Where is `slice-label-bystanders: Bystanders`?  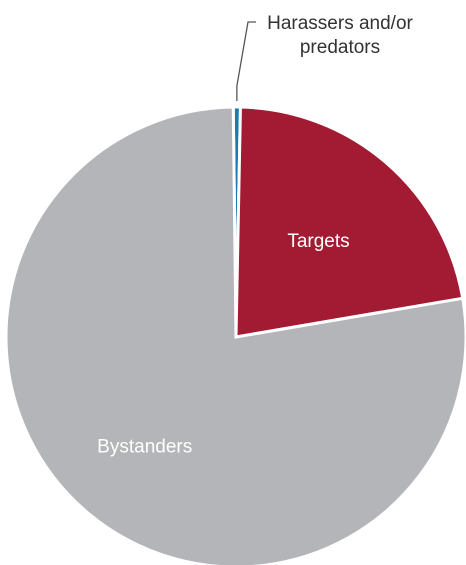 slice-label-bystanders: Bystanders is located at coordinates (144, 447).